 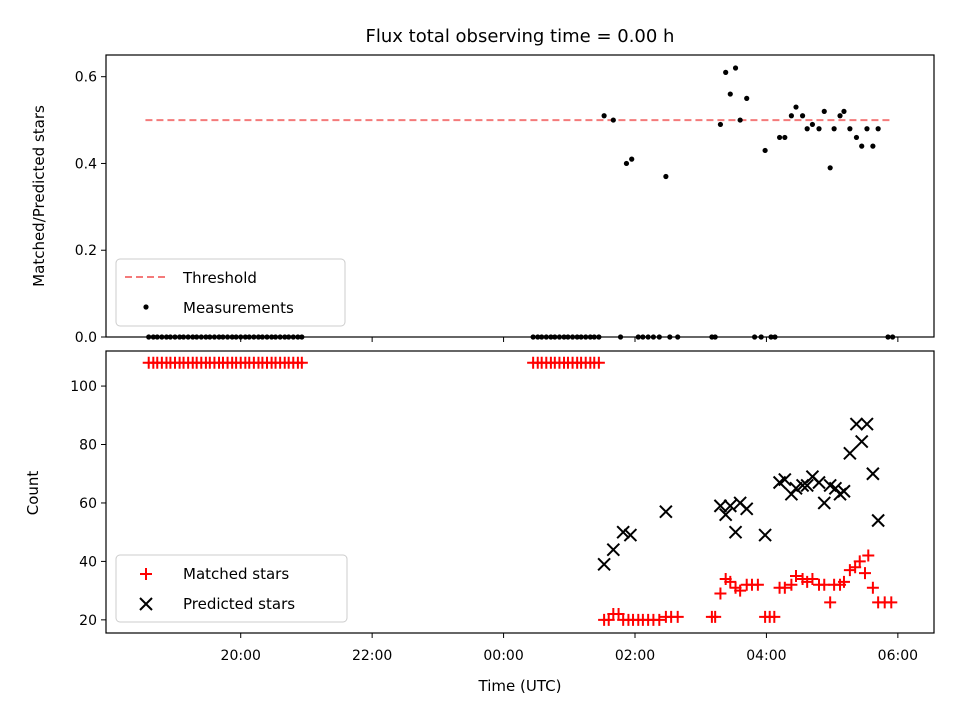 What do you see at coordinates (241, 656) in the screenshot?
I see `x-tick-label: 20:00` at bounding box center [241, 656].